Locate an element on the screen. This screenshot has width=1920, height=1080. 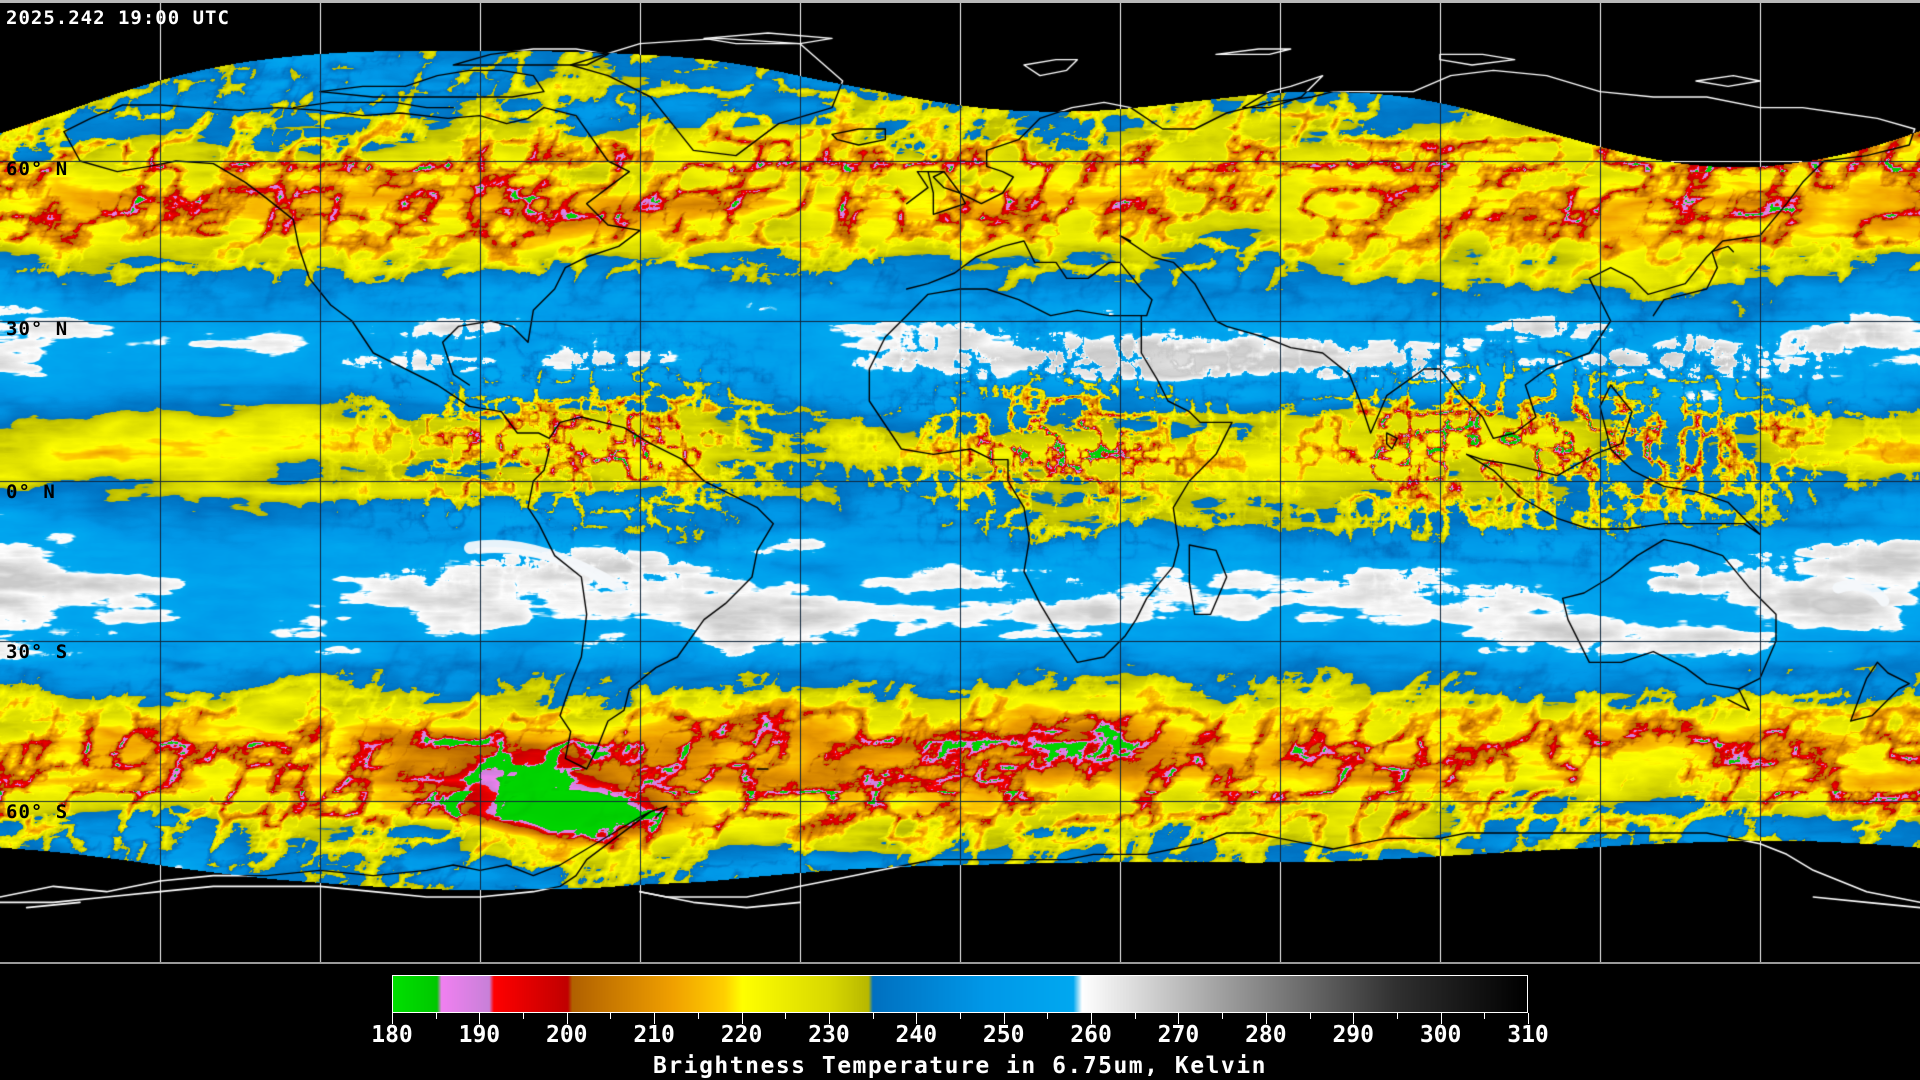
colorbar-tick-label: 180 is located at coordinates (392, 1035).